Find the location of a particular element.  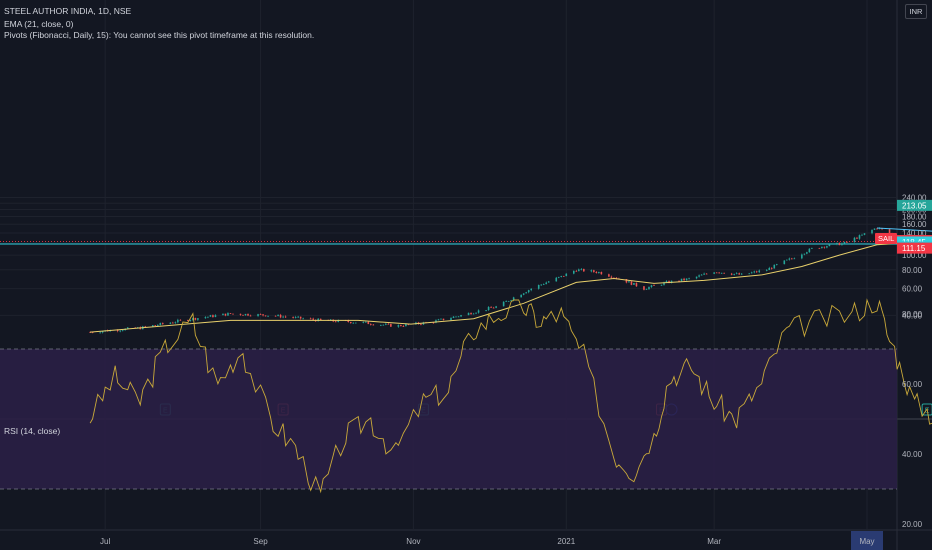

earnings-badge-icon is located at coordinates (926, 409).